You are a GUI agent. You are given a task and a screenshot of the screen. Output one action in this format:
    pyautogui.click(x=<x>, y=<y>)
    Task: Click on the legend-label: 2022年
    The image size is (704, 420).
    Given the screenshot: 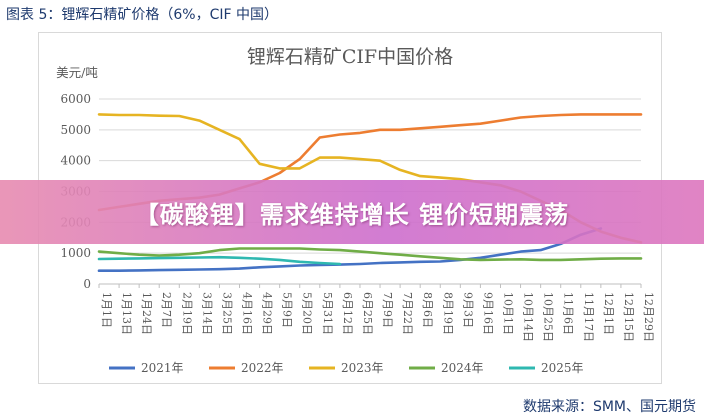 What is the action you would take?
    pyautogui.click(x=262, y=368)
    